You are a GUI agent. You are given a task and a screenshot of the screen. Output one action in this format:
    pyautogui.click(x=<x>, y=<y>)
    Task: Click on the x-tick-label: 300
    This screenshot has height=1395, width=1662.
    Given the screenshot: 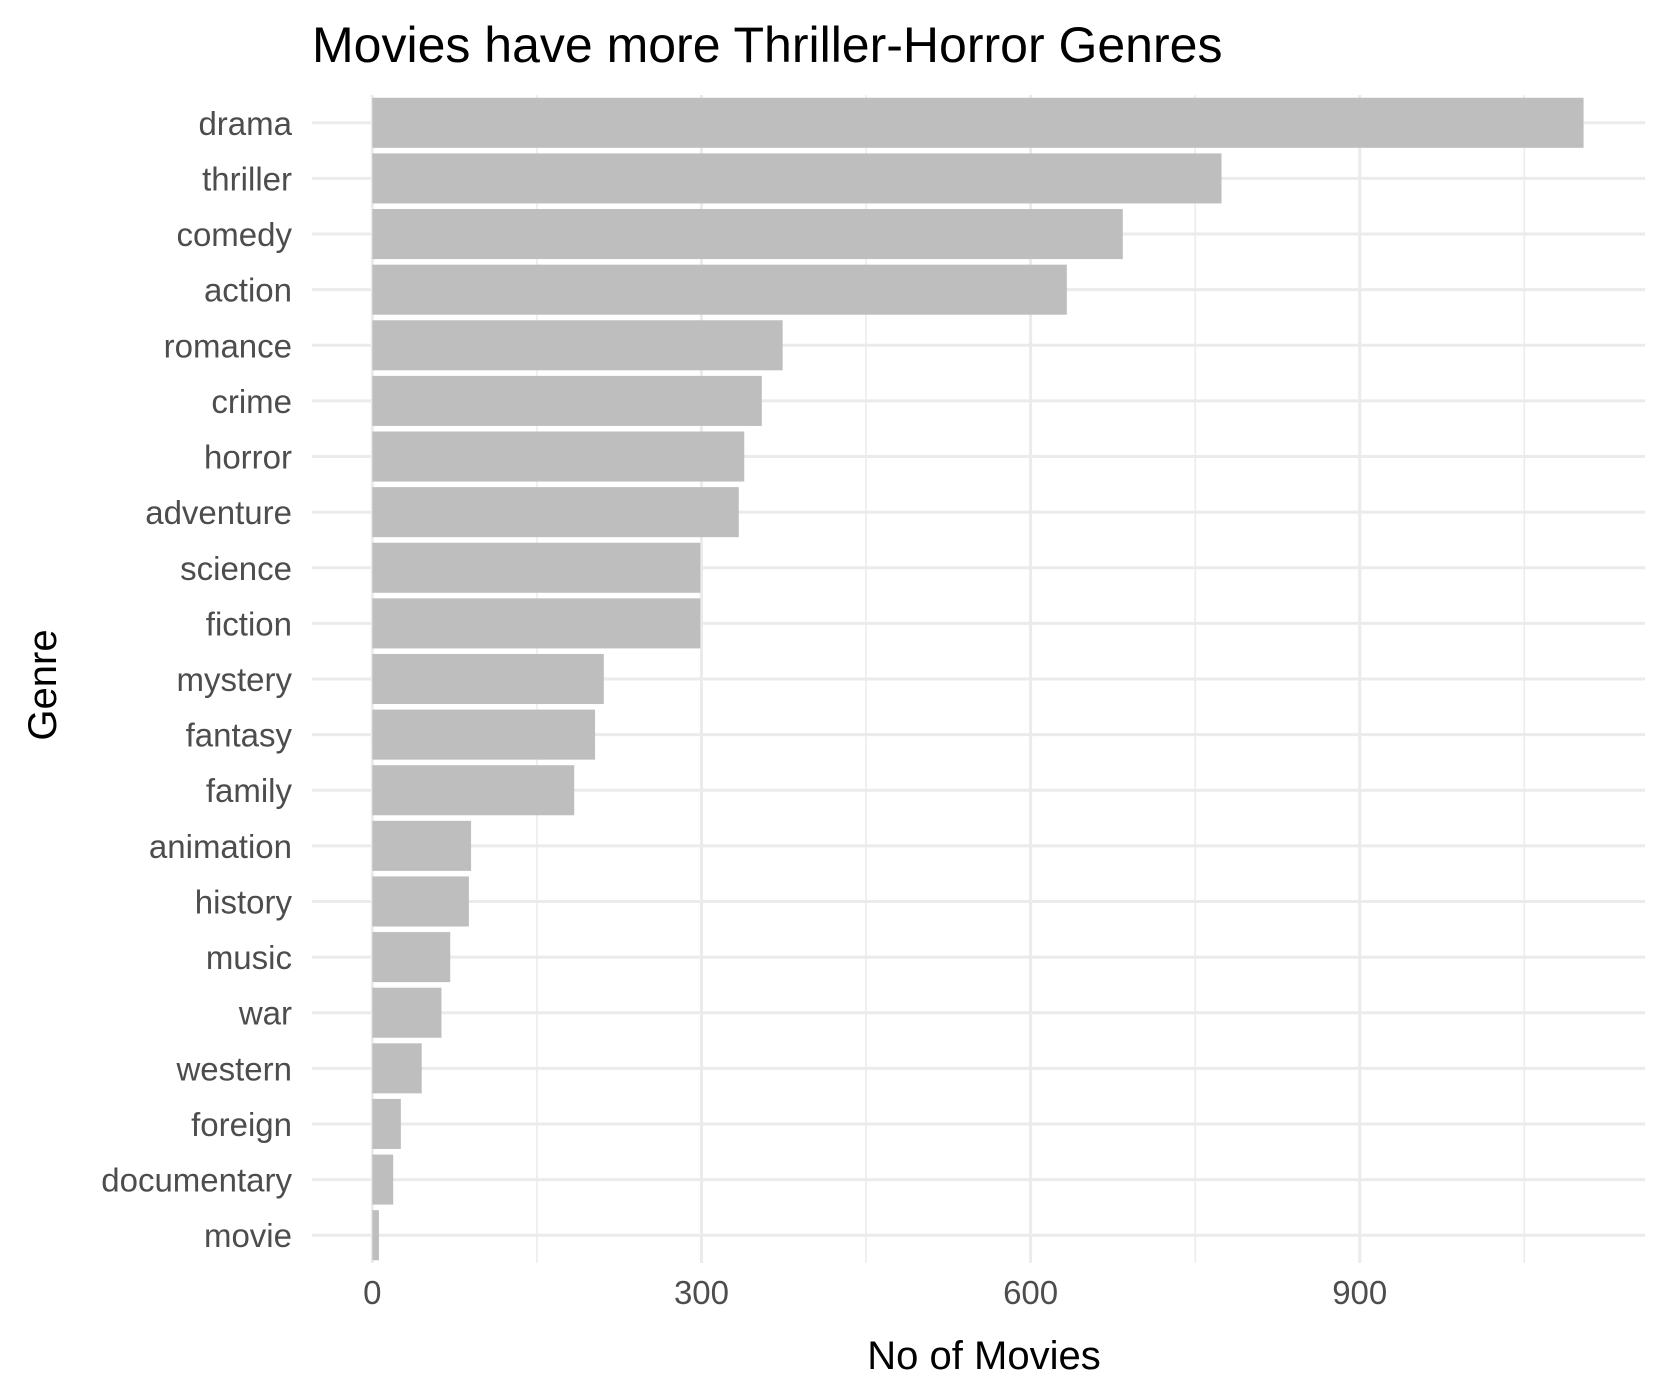 What is the action you would take?
    pyautogui.click(x=701, y=1292)
    